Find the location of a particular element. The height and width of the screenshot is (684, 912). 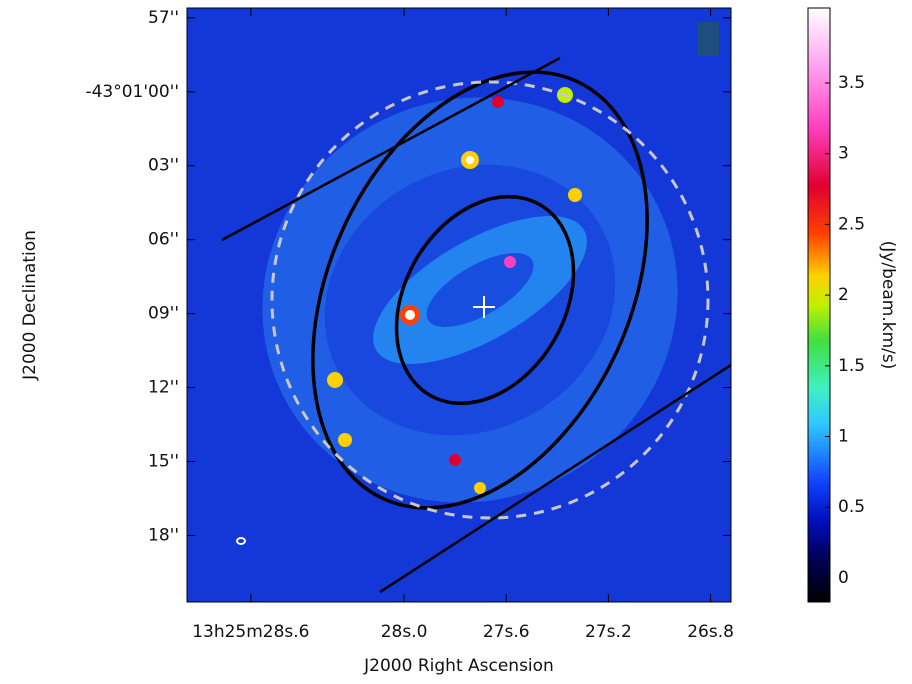

colorbar-tick-label: 3.5 is located at coordinates (851, 83).